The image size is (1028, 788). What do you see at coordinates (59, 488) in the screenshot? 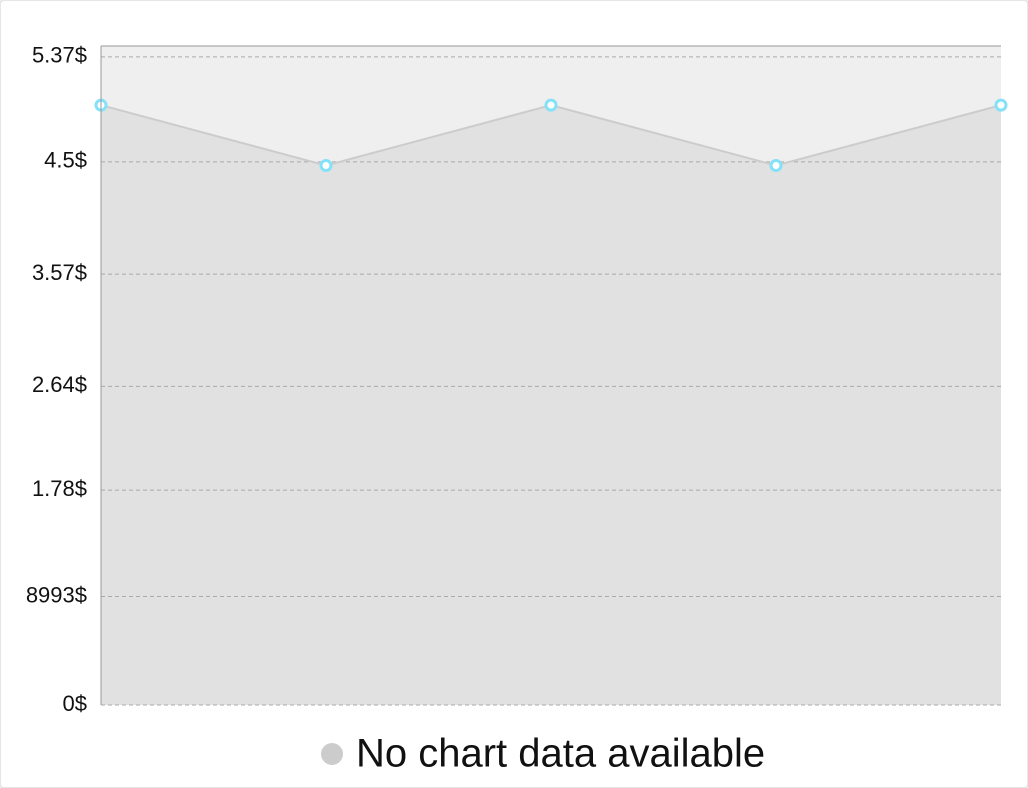
I see `y-tick-label: 1.78$` at bounding box center [59, 488].